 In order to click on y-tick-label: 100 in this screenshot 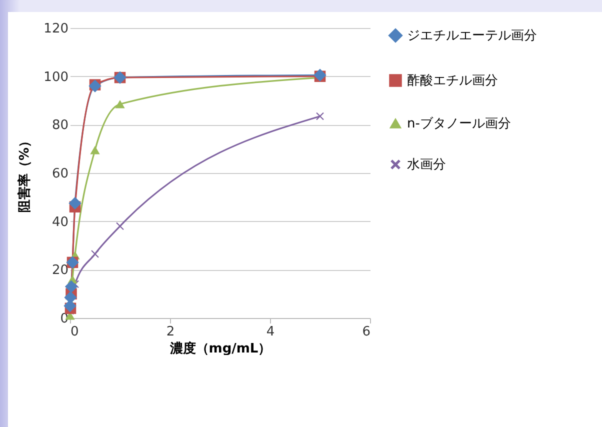, I will do `click(56, 77)`.